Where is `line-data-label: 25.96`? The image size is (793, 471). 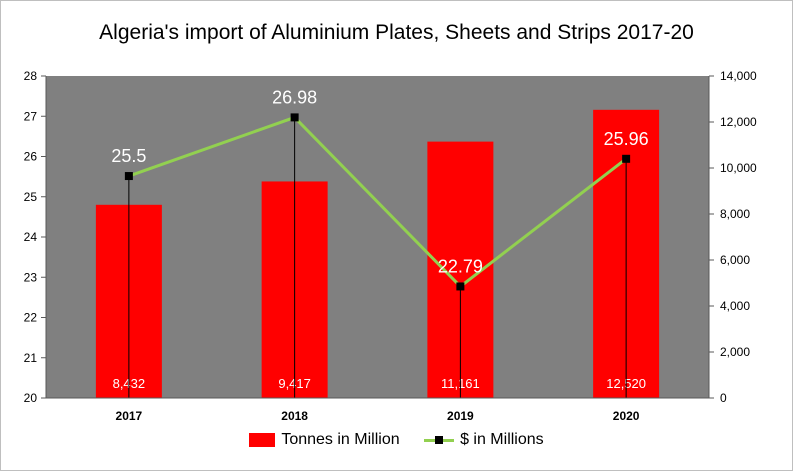
line-data-label: 25.96 is located at coordinates (626, 139).